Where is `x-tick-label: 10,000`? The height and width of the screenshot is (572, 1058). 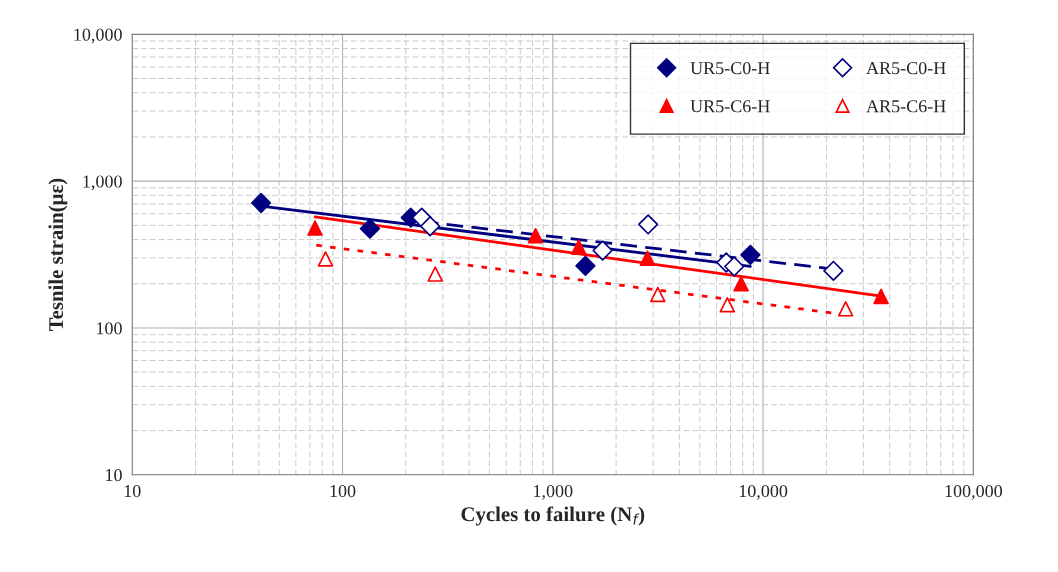 x-tick-label: 10,000 is located at coordinates (763, 492).